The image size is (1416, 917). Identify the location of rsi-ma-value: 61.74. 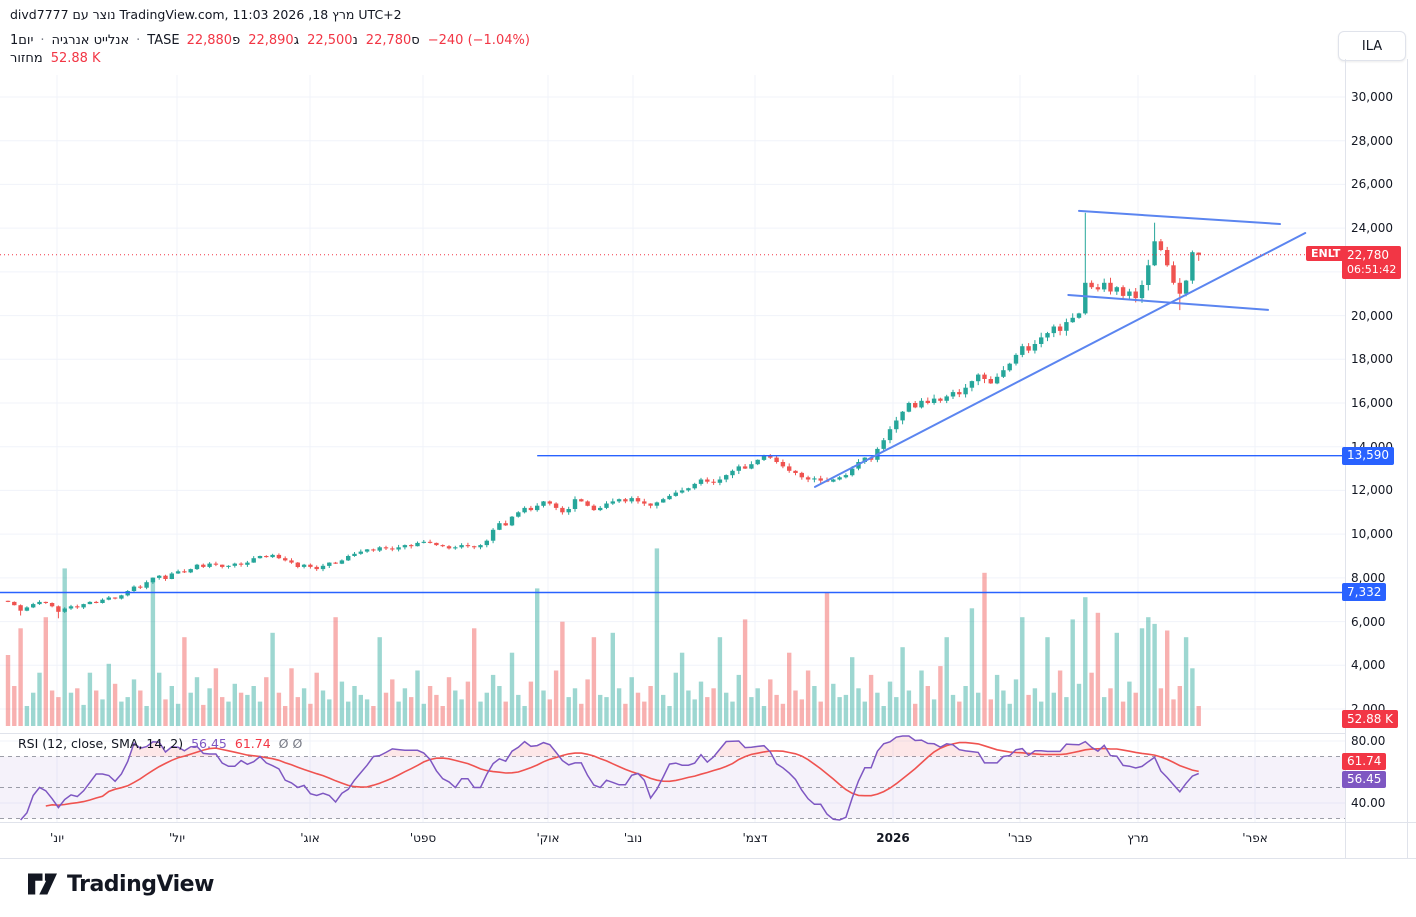
(252, 743).